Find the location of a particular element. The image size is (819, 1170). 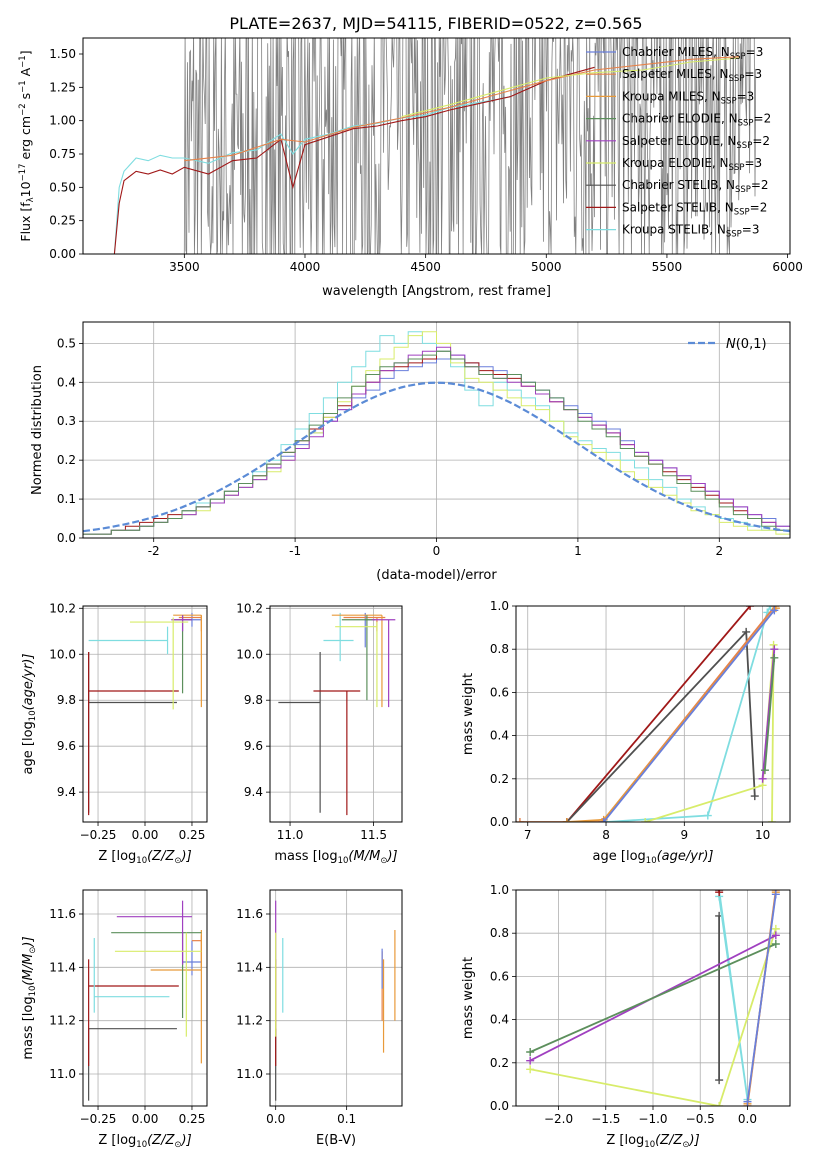

x-tick-label: −1.5 is located at coordinates (605, 1119).